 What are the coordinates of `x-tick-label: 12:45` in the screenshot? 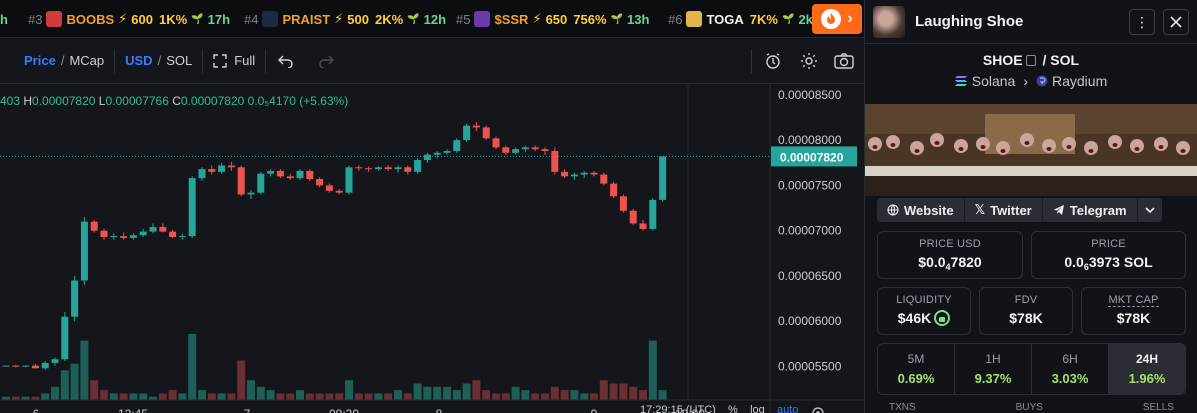 It's located at (133, 410).